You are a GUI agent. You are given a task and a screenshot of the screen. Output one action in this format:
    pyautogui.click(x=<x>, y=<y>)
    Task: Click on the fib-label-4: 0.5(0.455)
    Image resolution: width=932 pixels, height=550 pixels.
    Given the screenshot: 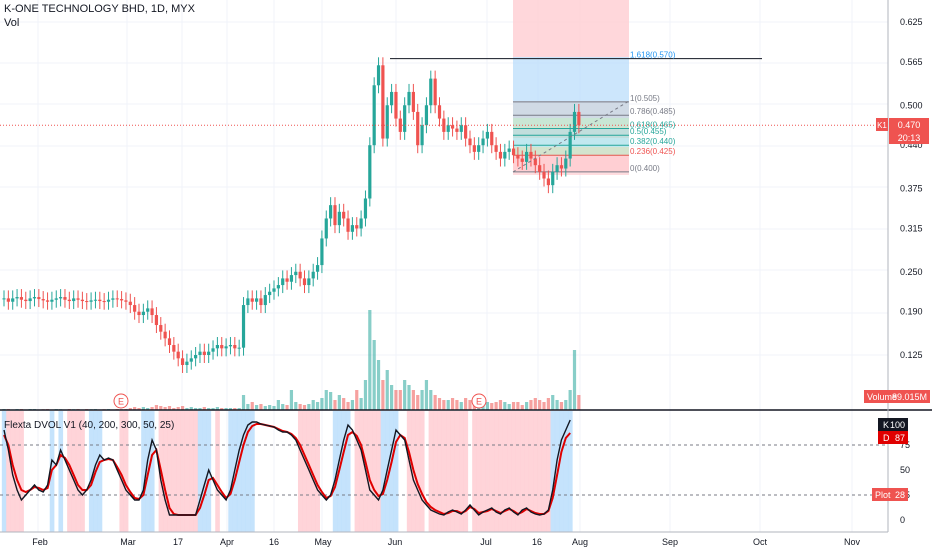 What is the action you would take?
    pyautogui.click(x=648, y=131)
    